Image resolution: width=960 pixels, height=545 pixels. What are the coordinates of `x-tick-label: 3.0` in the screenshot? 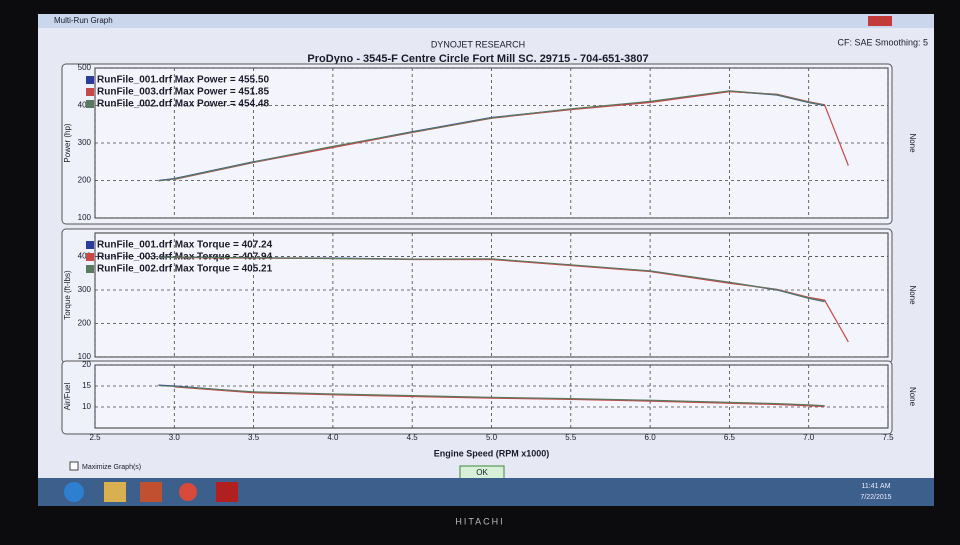 It's located at (175, 437).